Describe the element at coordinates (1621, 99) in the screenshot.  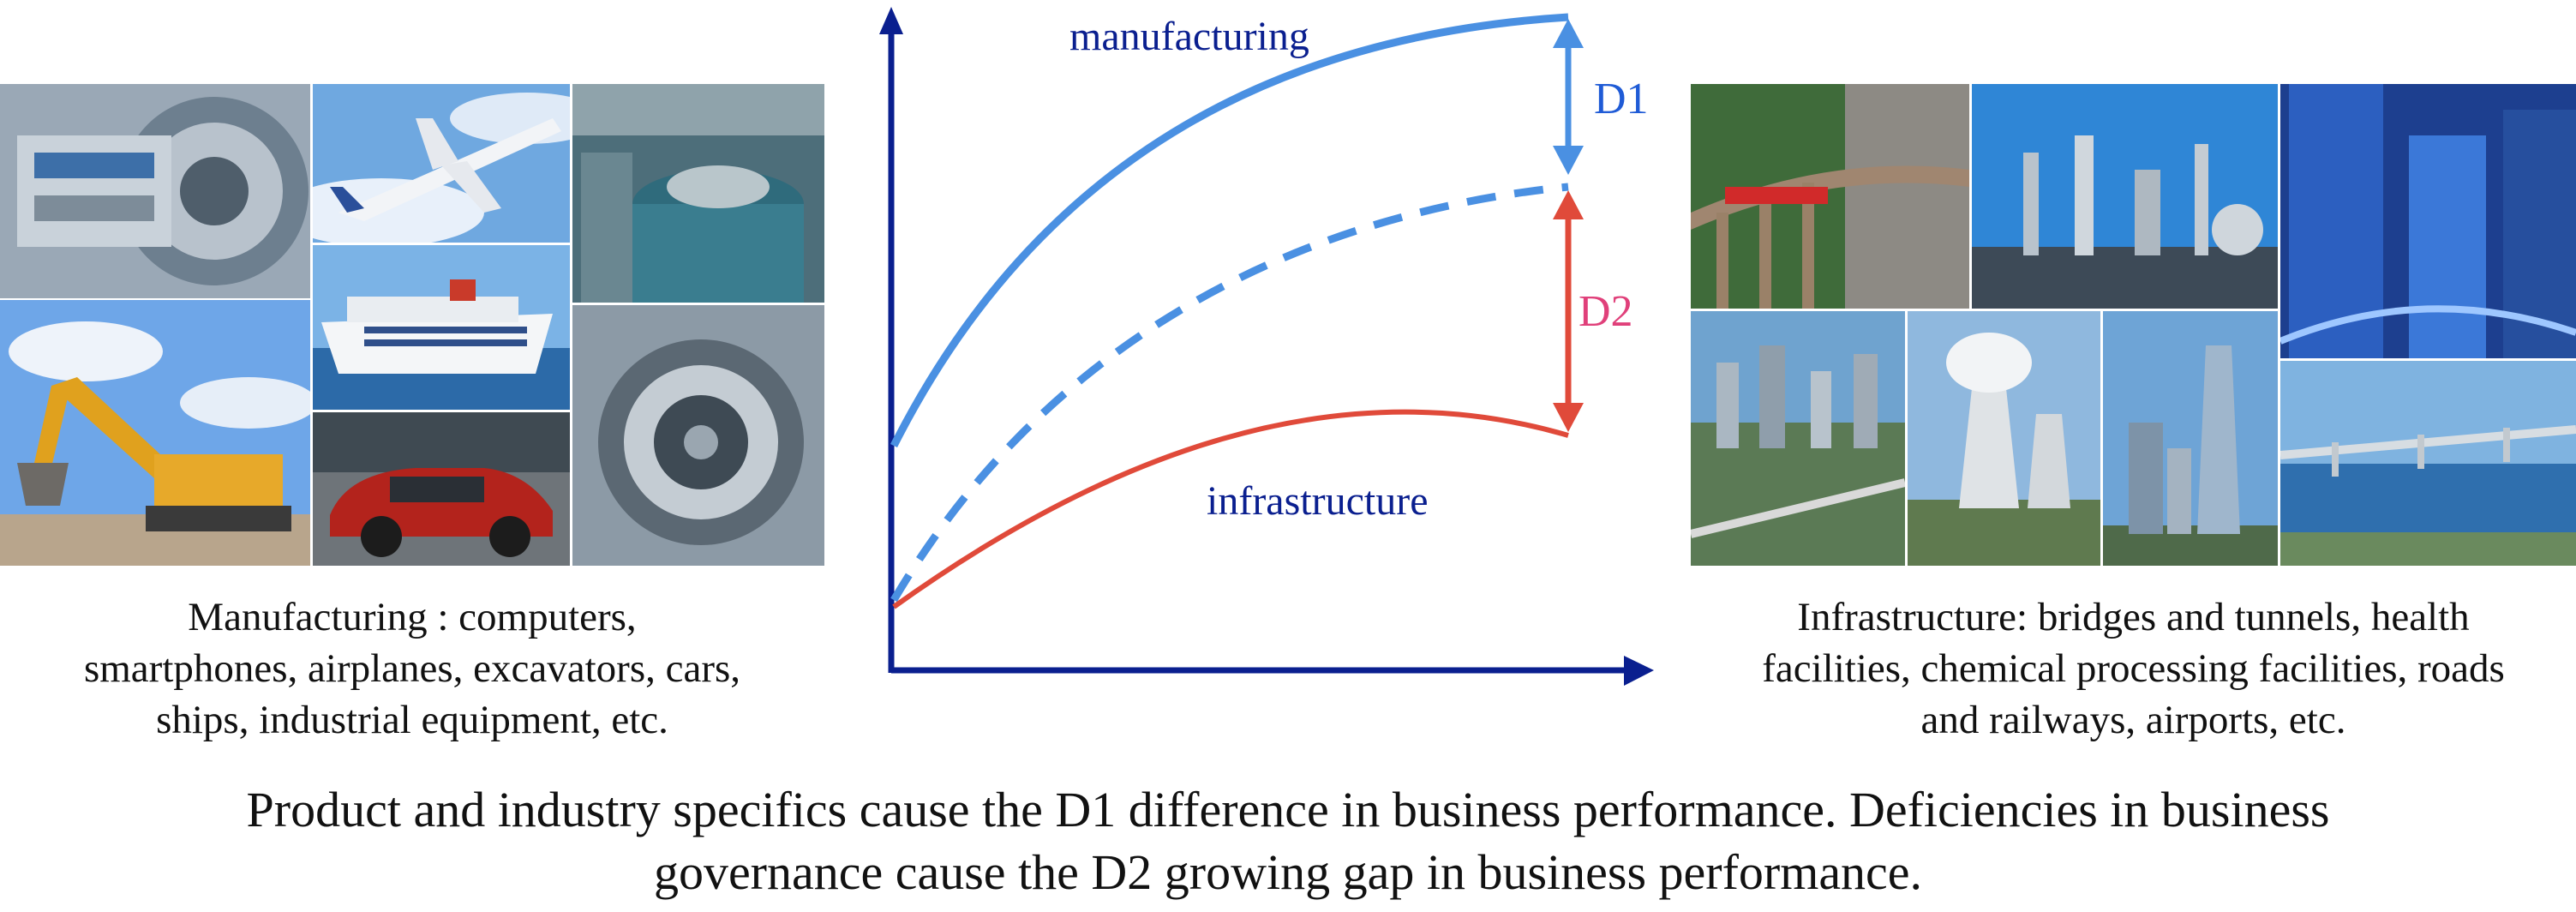
I see `annotation-d1: D1` at that location.